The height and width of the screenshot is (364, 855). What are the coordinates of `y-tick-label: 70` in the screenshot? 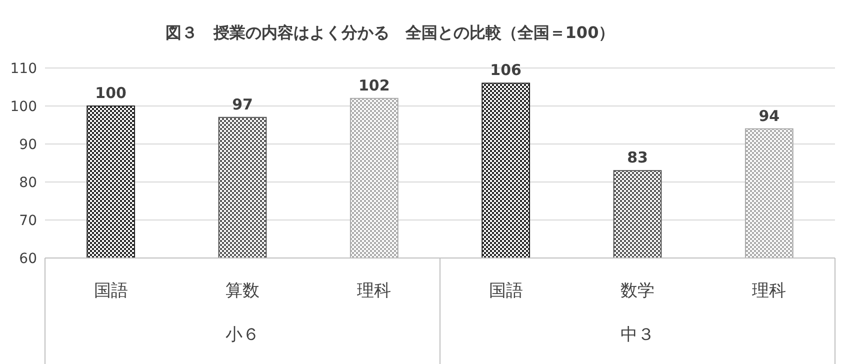 It's located at (28, 221).